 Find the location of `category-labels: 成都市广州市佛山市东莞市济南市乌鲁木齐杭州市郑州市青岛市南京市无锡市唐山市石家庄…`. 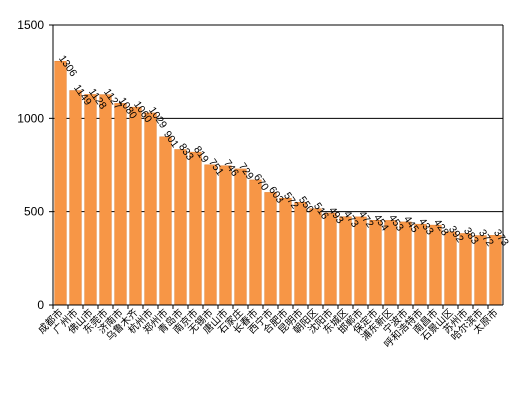

category-labels: 成都市广州市佛山市东莞市济南市乌鲁木齐杭州市郑州市青岛市南京市无锡市唐山市石家庄… is located at coordinates (267, 328).